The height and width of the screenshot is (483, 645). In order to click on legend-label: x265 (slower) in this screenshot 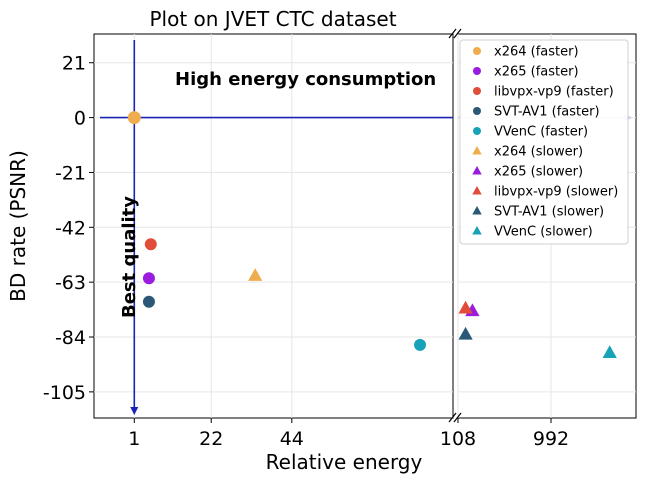, I will do `click(538, 172)`.